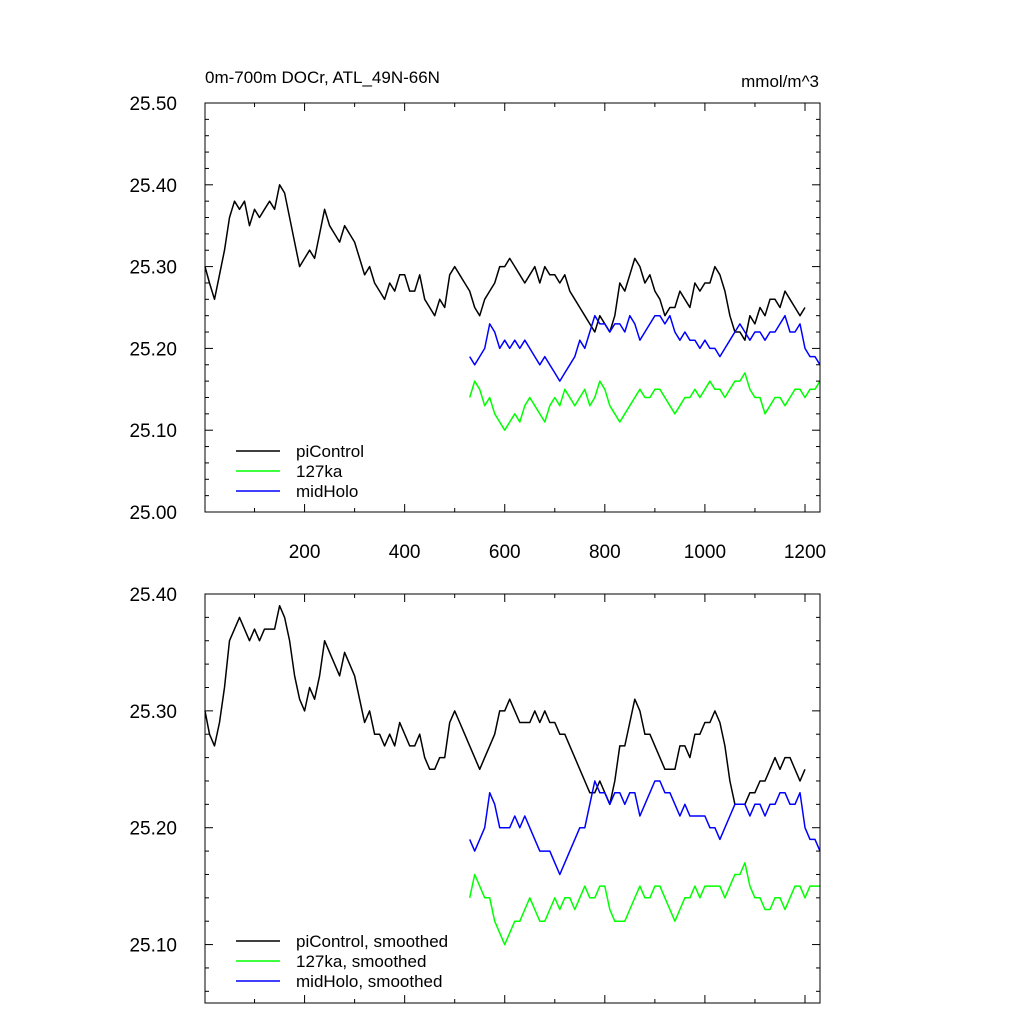 Image resolution: width=1024 pixels, height=1024 pixels. I want to click on top-y-tick-label: 25.40, so click(153, 186).